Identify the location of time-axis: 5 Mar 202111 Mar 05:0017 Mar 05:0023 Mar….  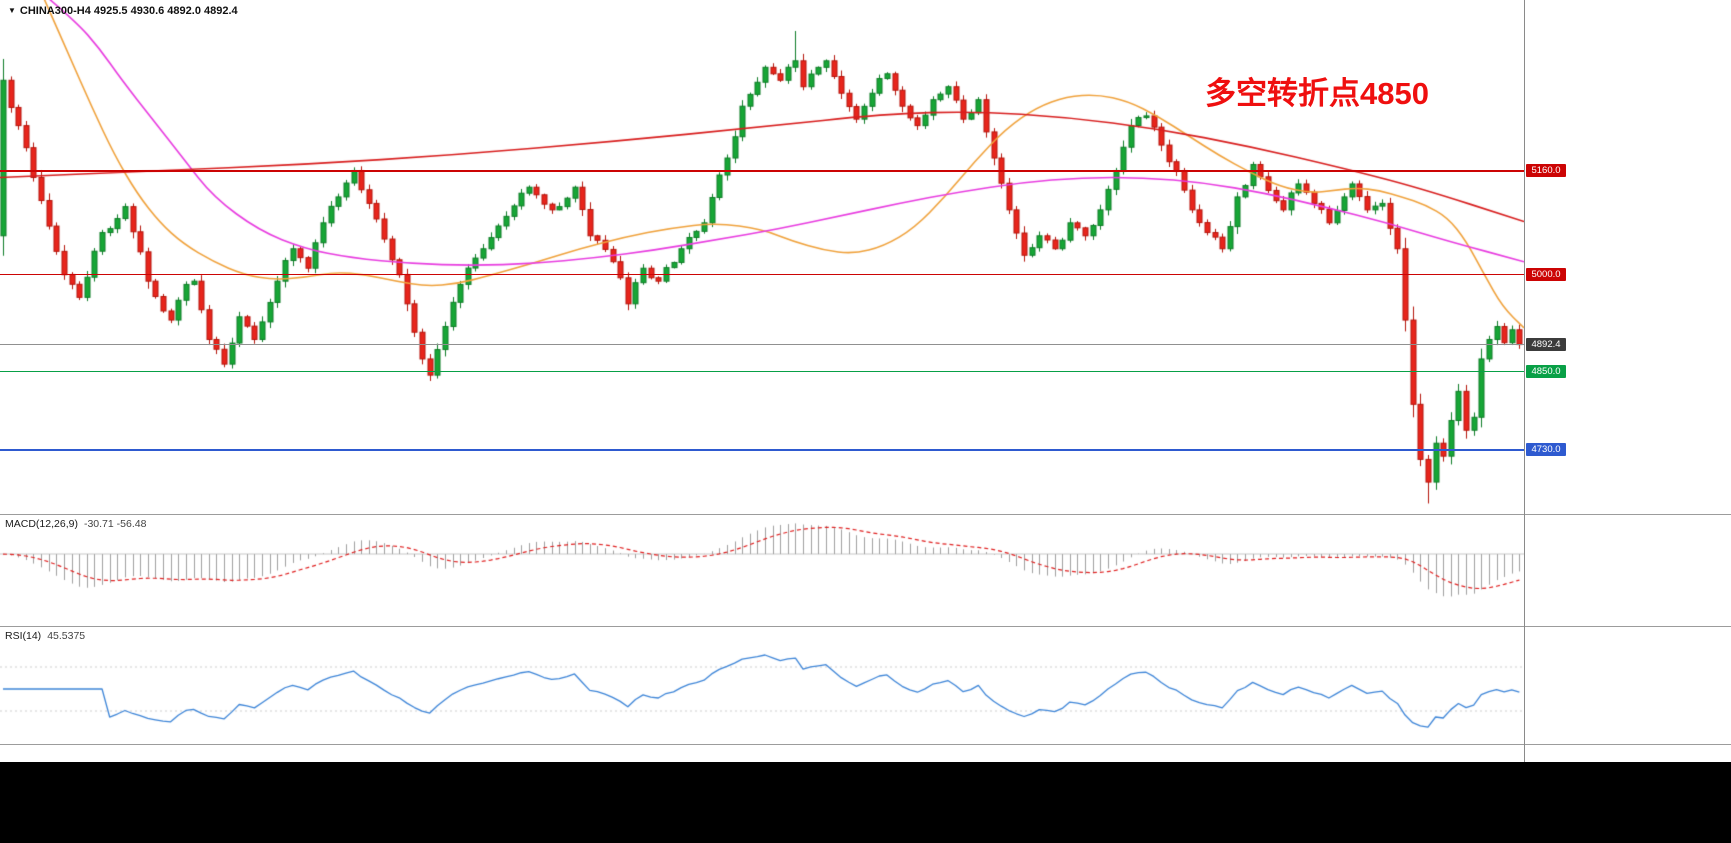
(865, 753).